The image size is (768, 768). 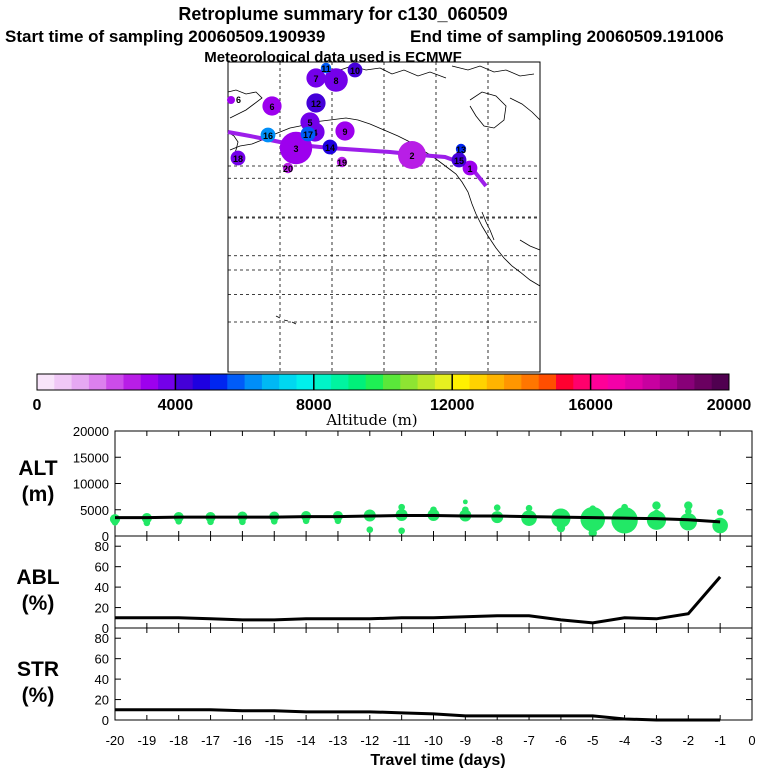 I want to click on trajectory-cluster: 11, so click(x=326, y=68).